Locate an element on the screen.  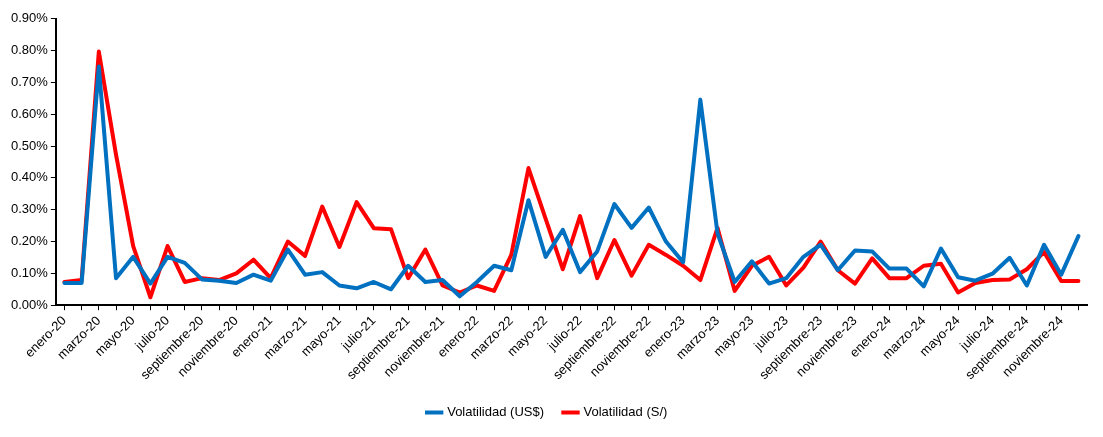
y-tick-label: 0.80% is located at coordinates (29, 50).